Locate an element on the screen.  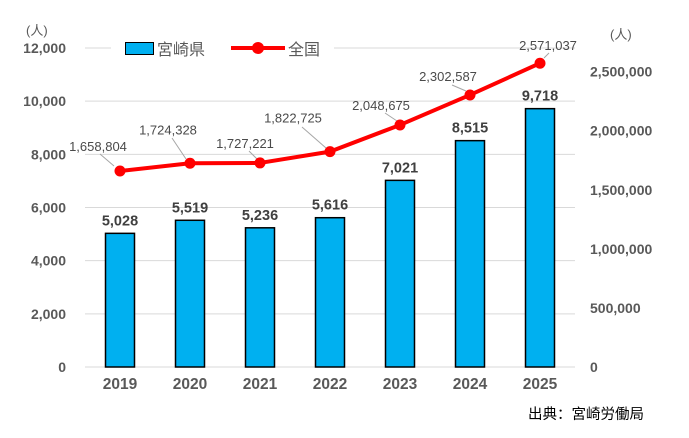
left-axis-unit-label: (人) is located at coordinates (37, 30).